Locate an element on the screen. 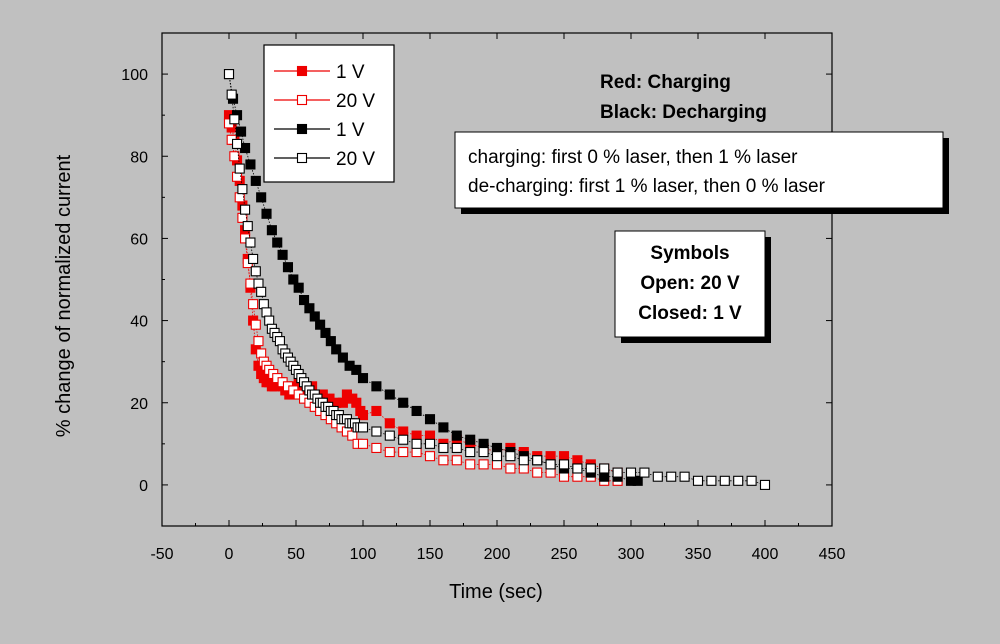  color-key-line-0: Red: Charging is located at coordinates (665, 82).